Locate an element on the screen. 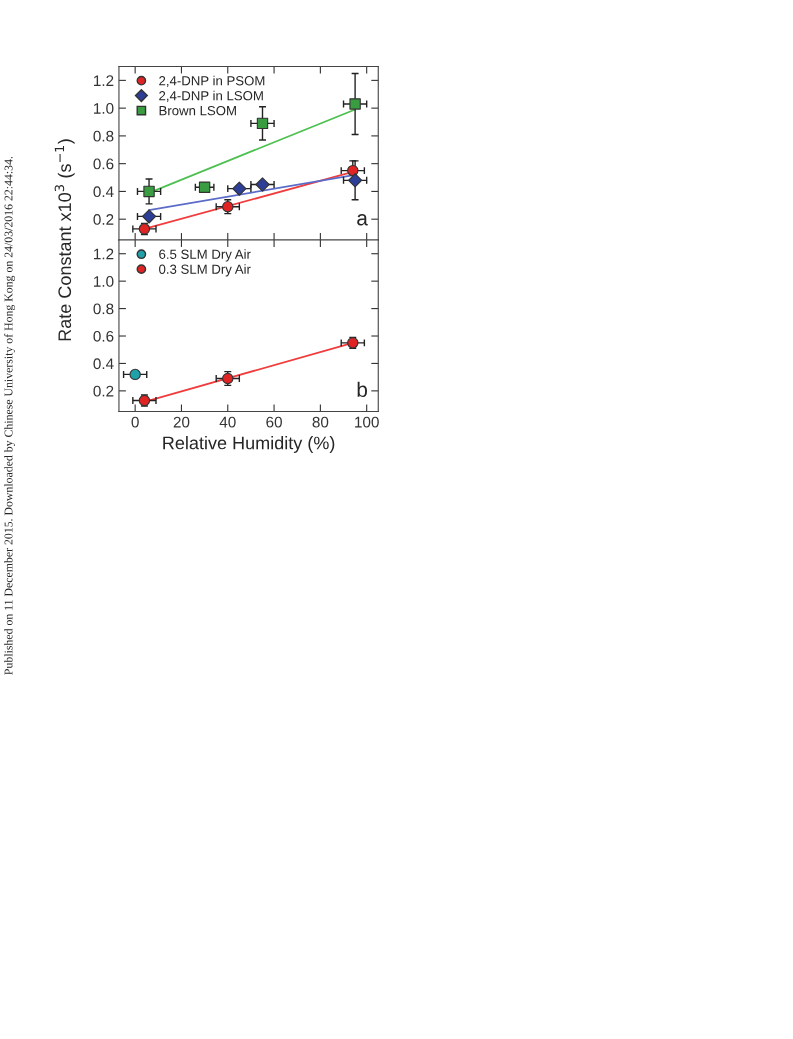  annotation: b is located at coordinates (362, 389).